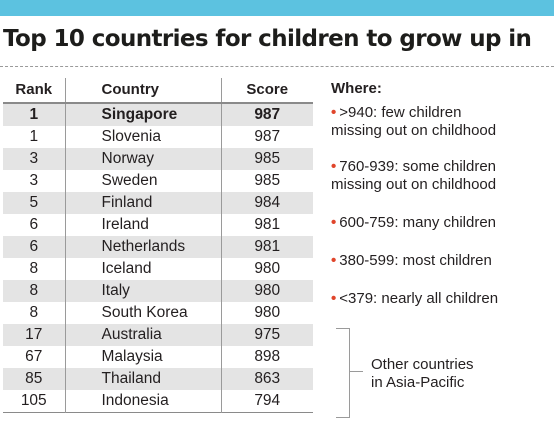 This screenshot has height=424, width=554. Describe the element at coordinates (400, 112) in the screenshot. I see `legend-item-text: >940: few children` at that location.